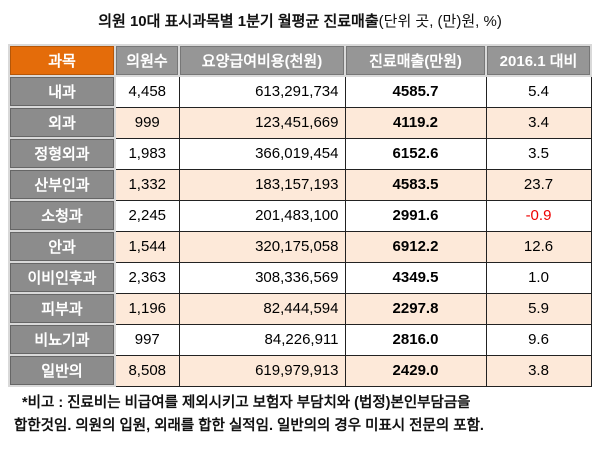  I want to click on table-row: 피부과 1,196 82,444,594 2297.8 5.9, so click(300, 308).